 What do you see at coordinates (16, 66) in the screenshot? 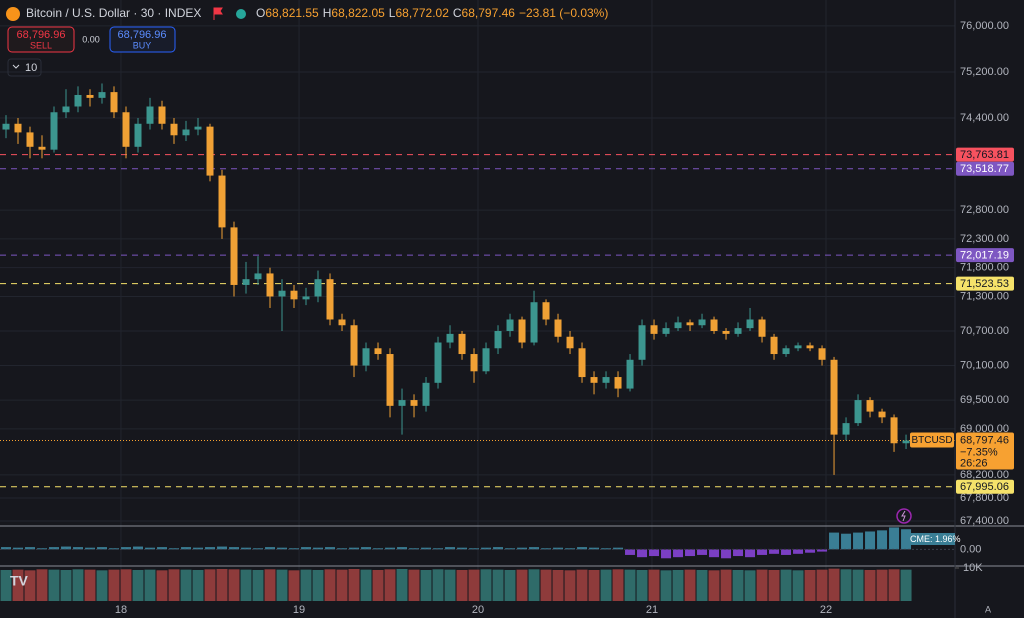
I see `chevron-icon` at bounding box center [16, 66].